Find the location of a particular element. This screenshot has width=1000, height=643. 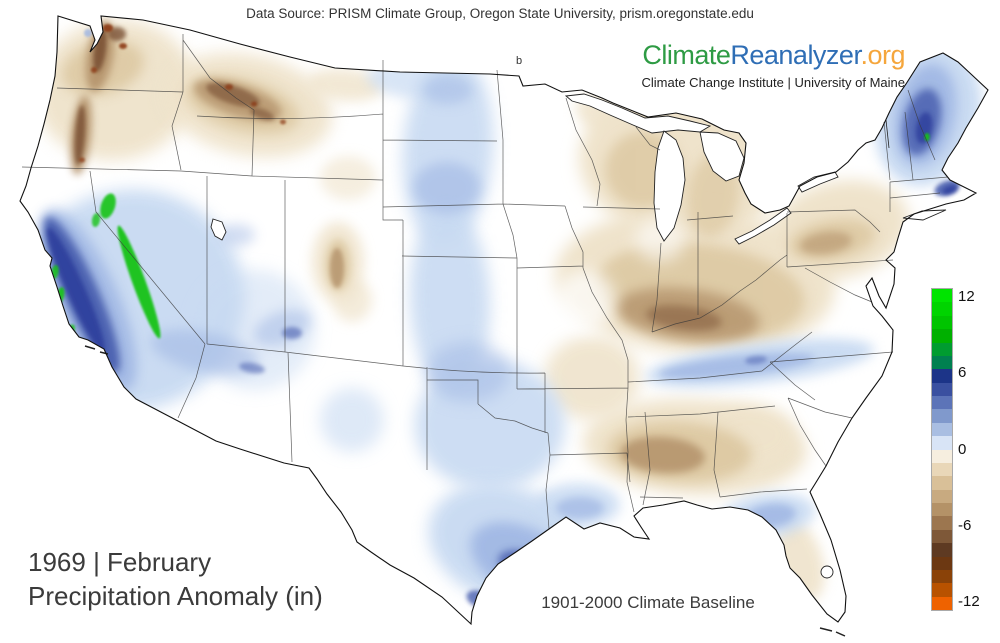

logo-climate: Climate is located at coordinates (686, 55).